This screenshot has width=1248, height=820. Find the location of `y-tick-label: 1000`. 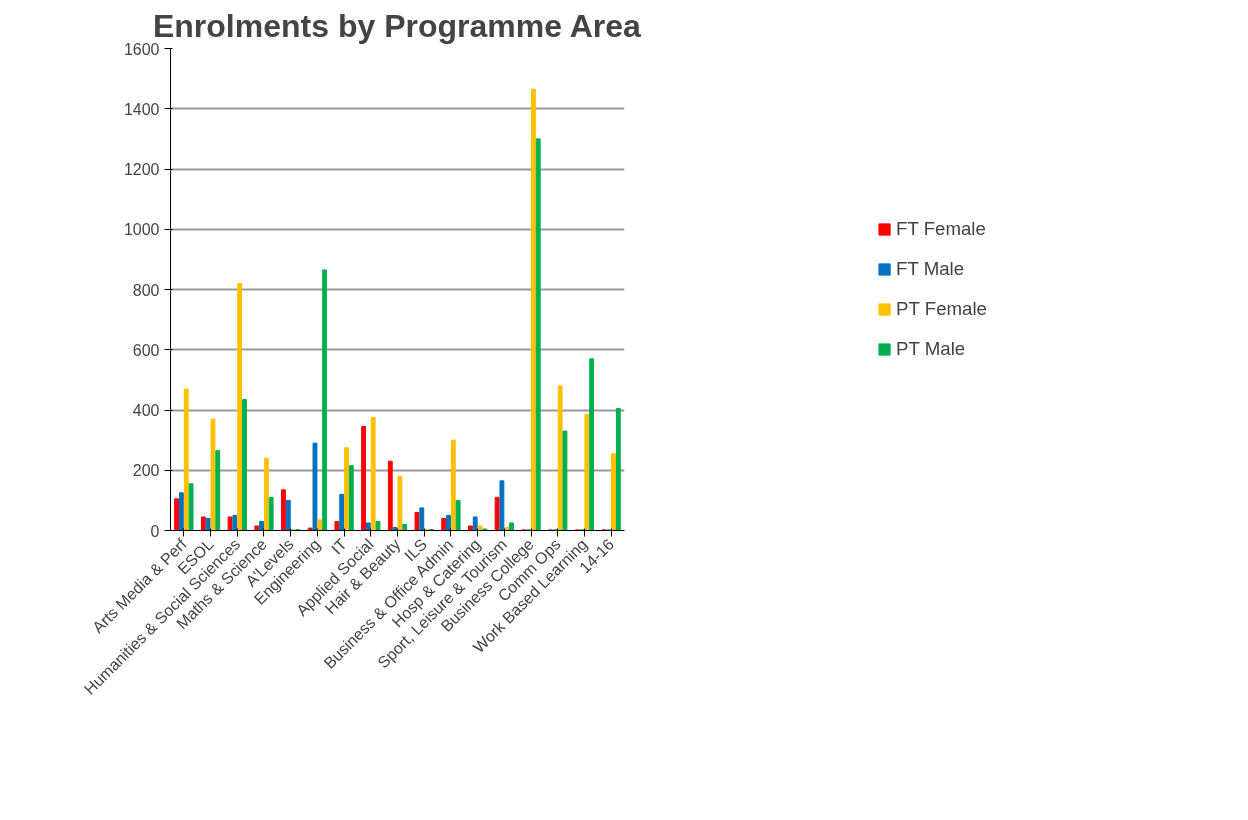

y-tick-label: 1000 is located at coordinates (141, 230).